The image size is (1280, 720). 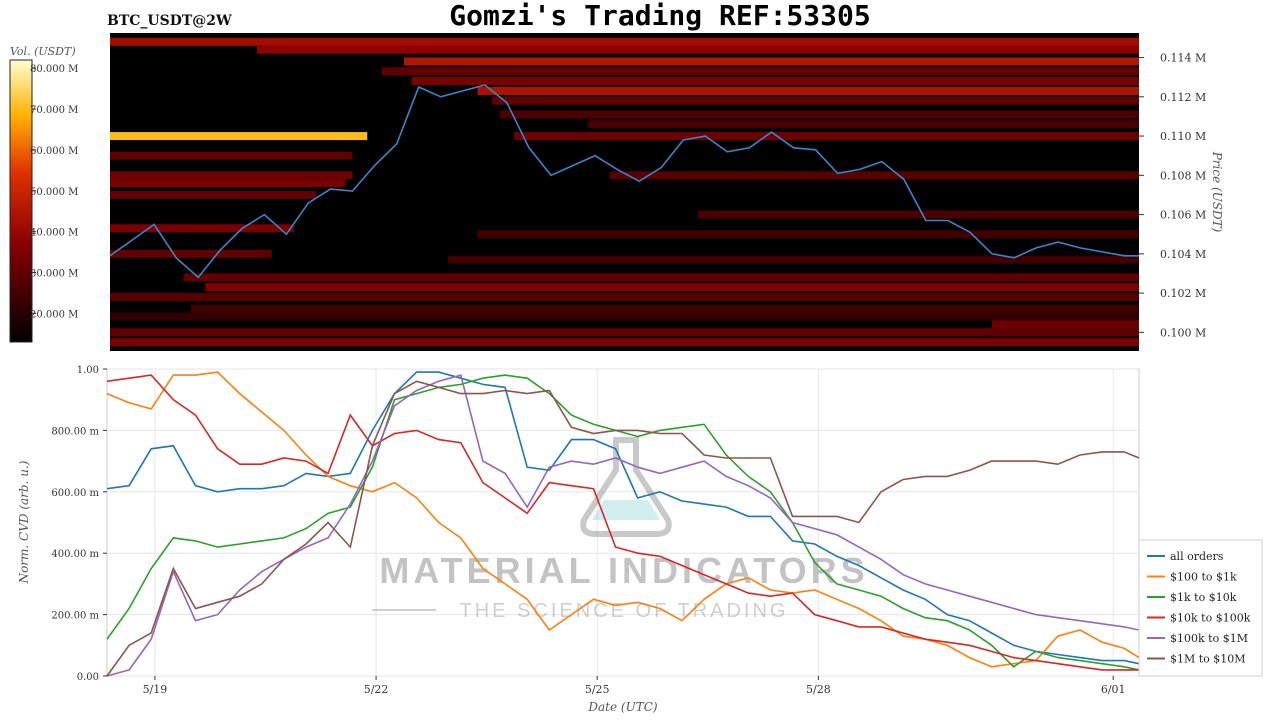 What do you see at coordinates (376, 689) in the screenshot?
I see `cvd-x-tick-label: 5/22` at bounding box center [376, 689].